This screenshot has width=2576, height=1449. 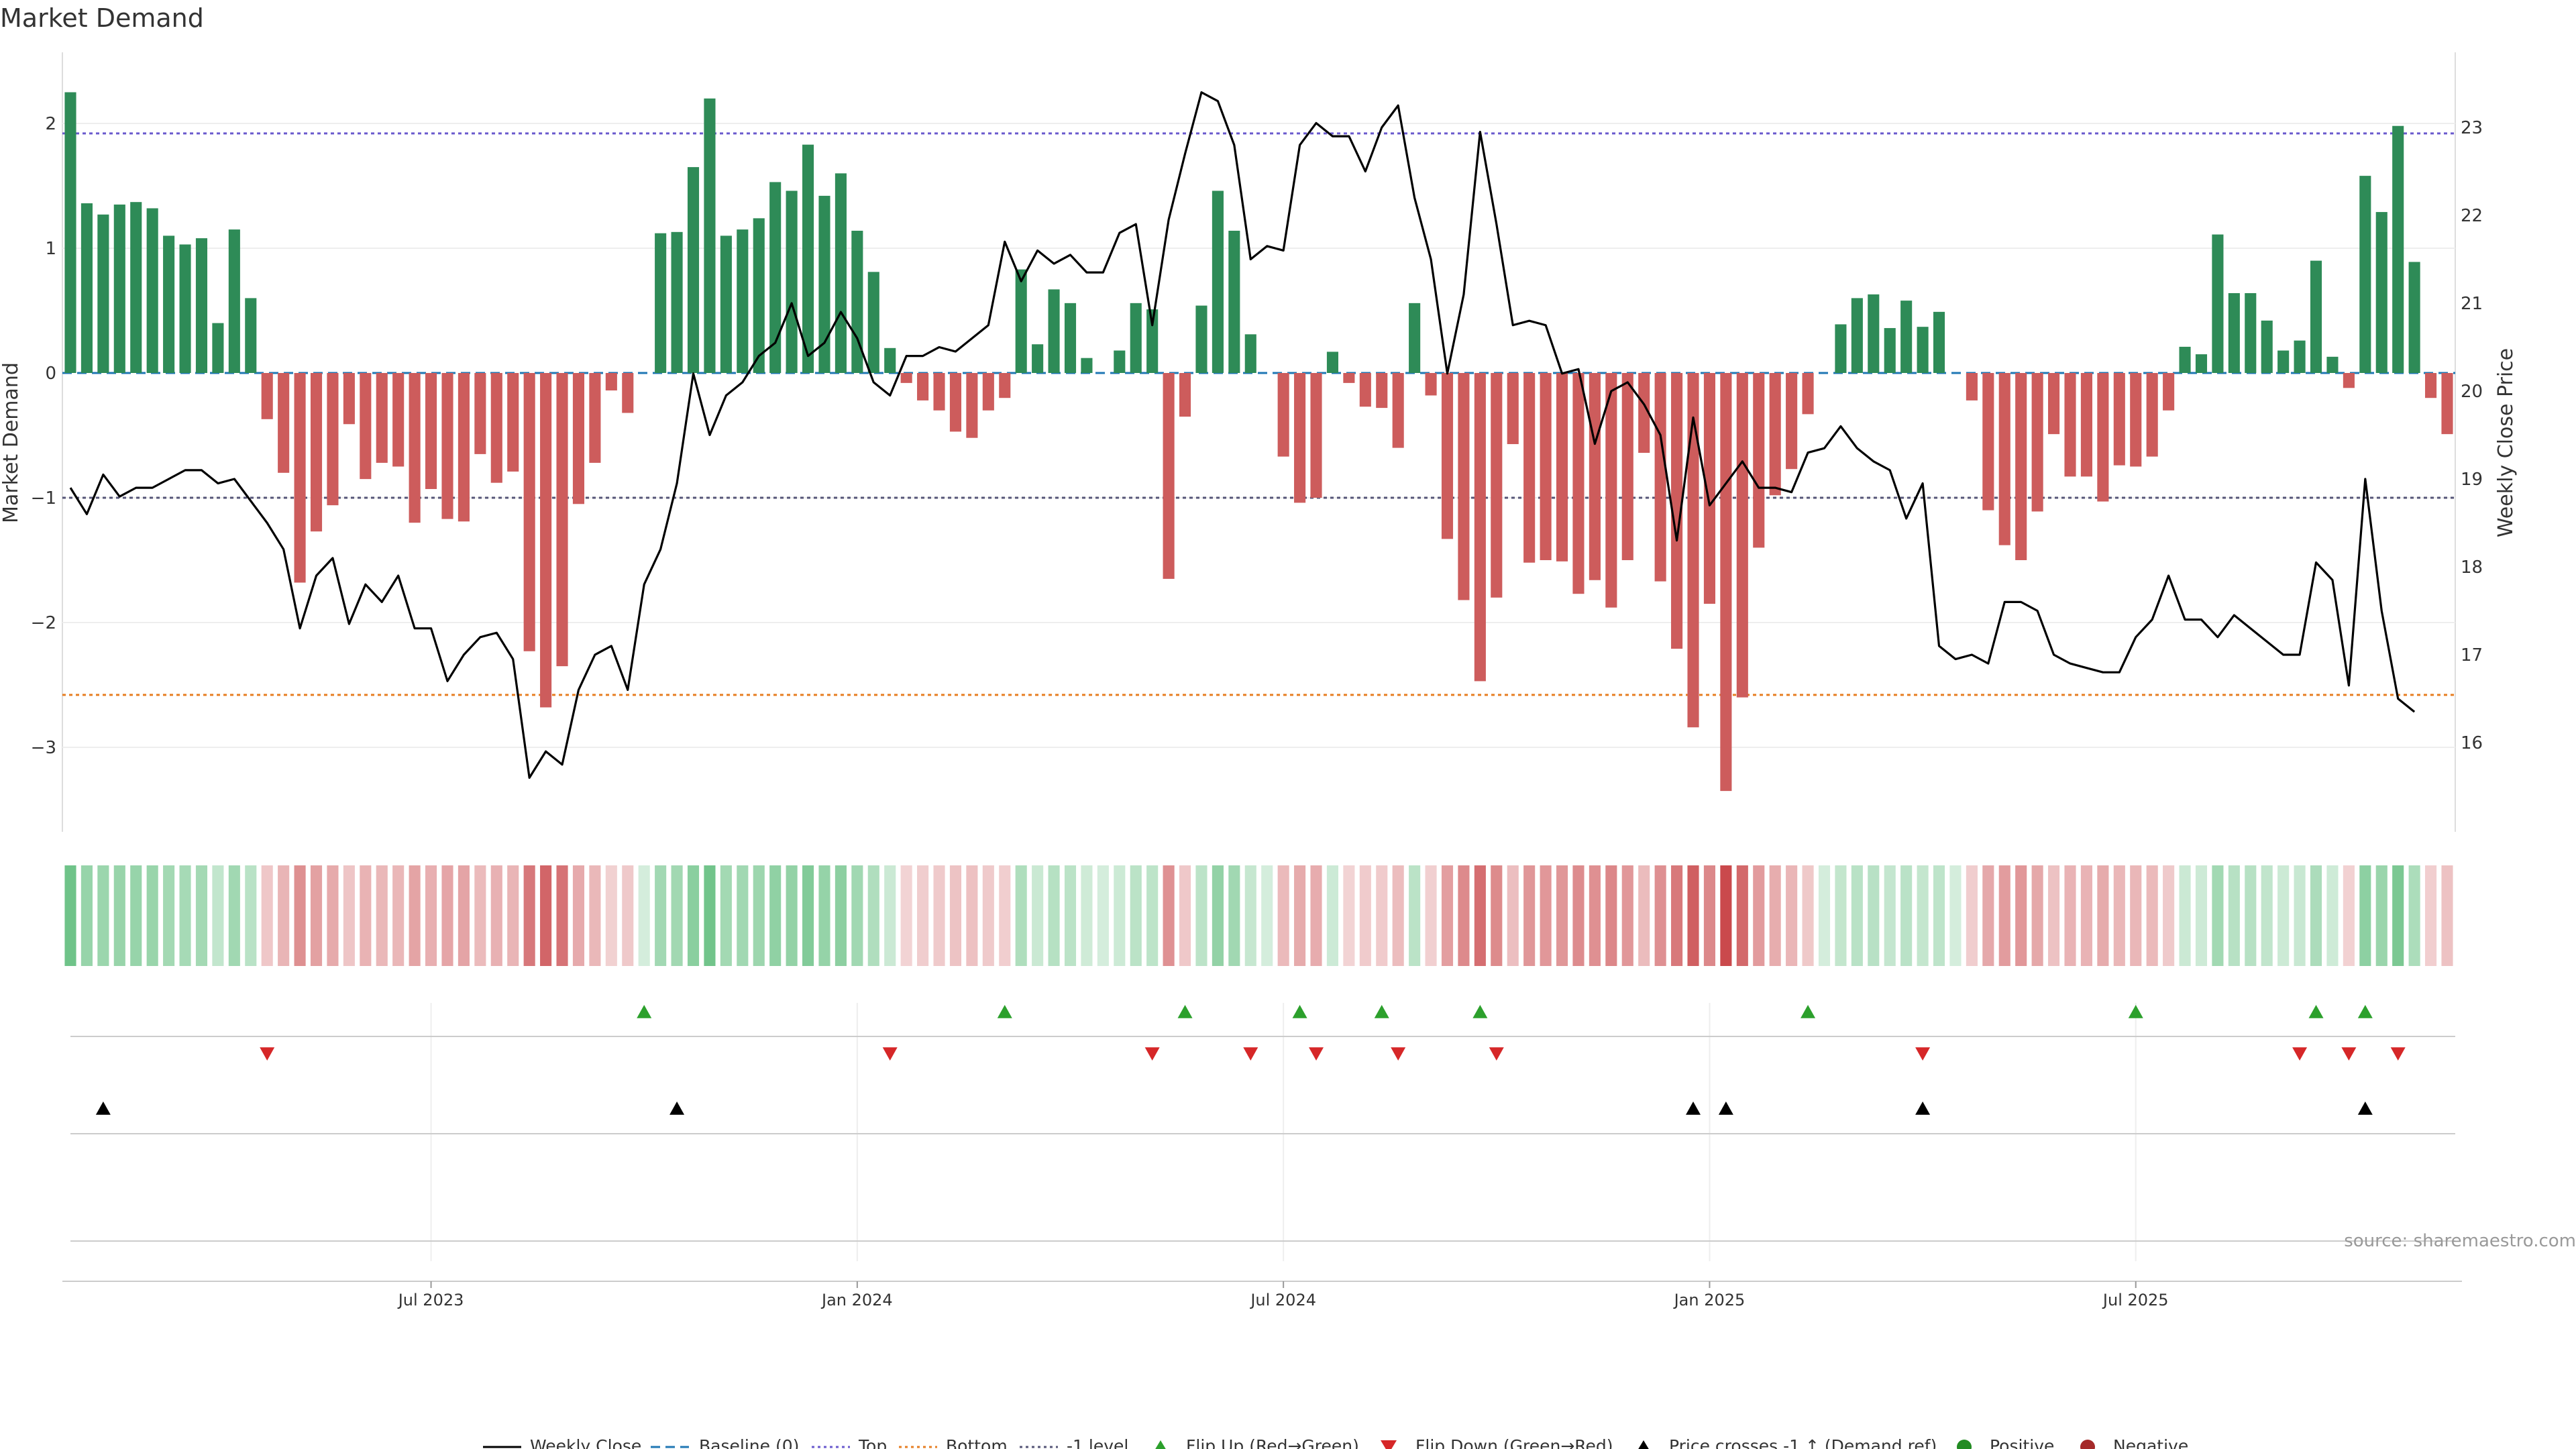 What do you see at coordinates (11, 442) in the screenshot?
I see `y-axis-label: Market Demand` at bounding box center [11, 442].